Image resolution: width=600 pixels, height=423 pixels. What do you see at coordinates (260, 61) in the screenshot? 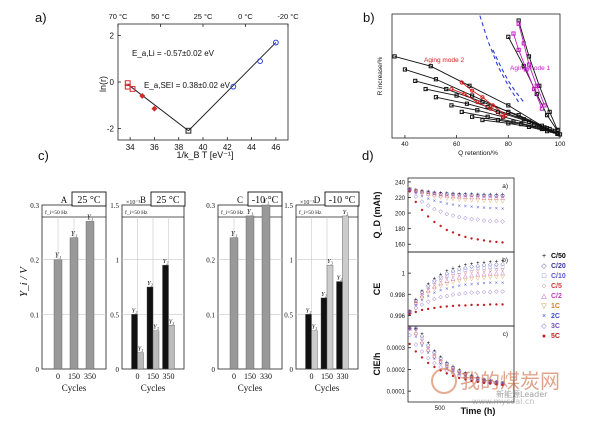
I see `panel-a-point` at bounding box center [260, 61].